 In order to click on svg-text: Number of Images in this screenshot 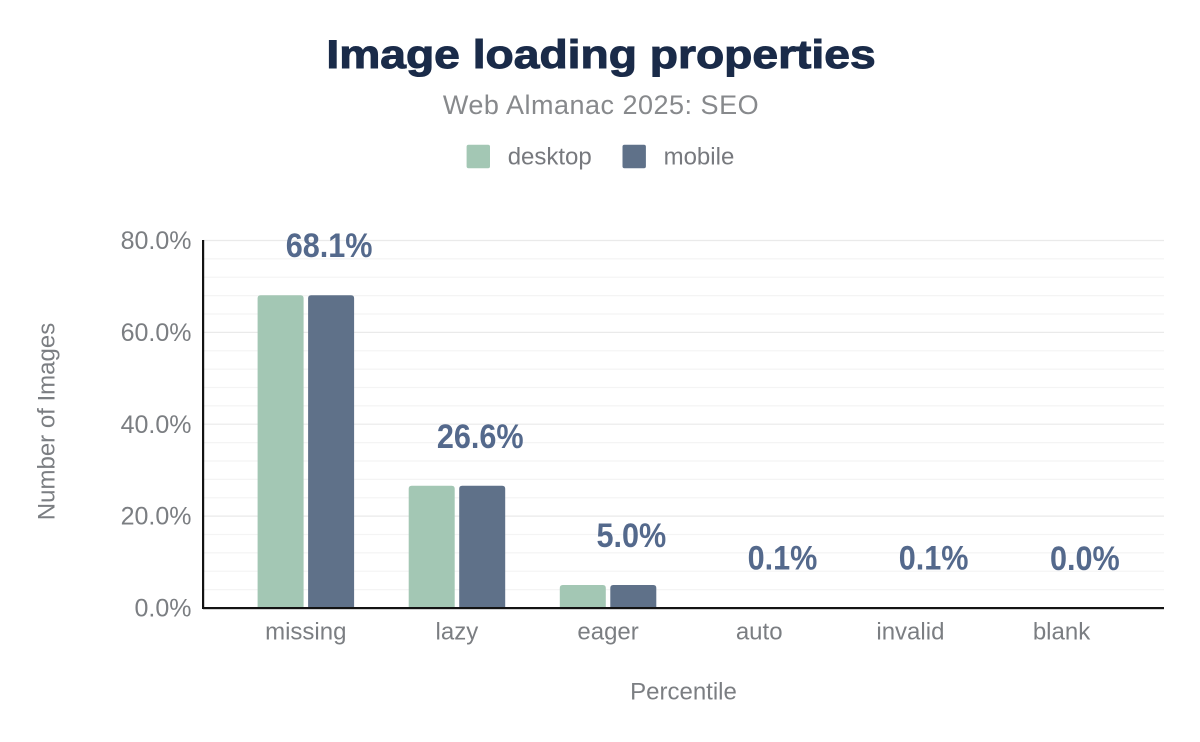, I will do `click(47, 421)`.